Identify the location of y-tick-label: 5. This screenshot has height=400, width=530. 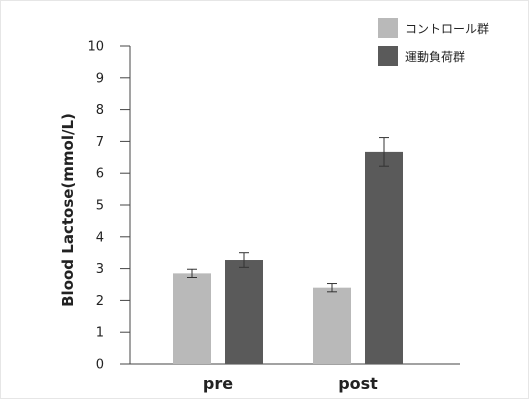
(100, 206).